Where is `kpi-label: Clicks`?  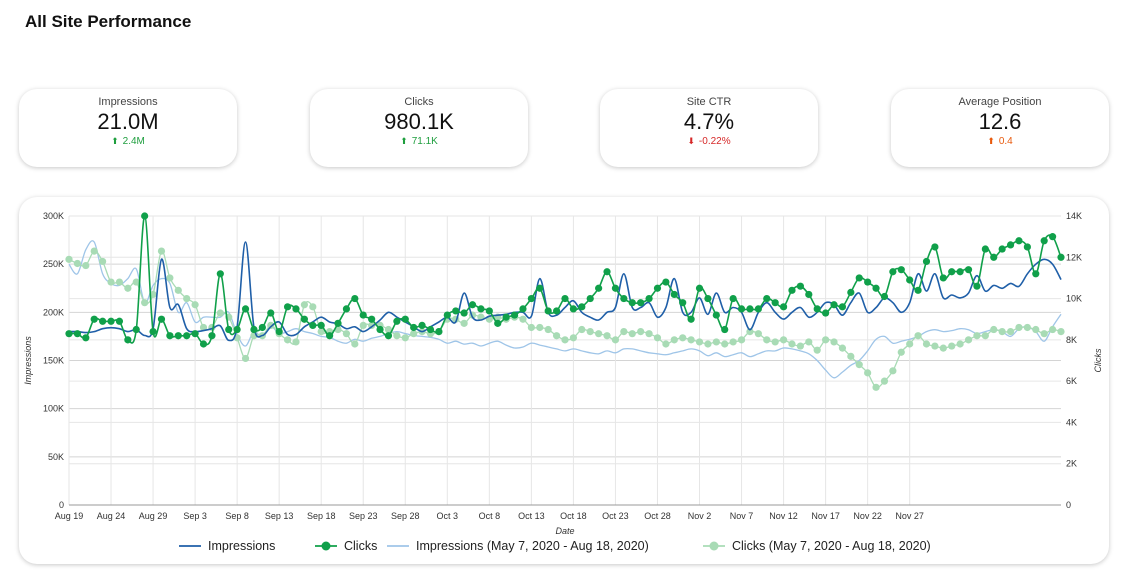
kpi-label: Clicks is located at coordinates (419, 102).